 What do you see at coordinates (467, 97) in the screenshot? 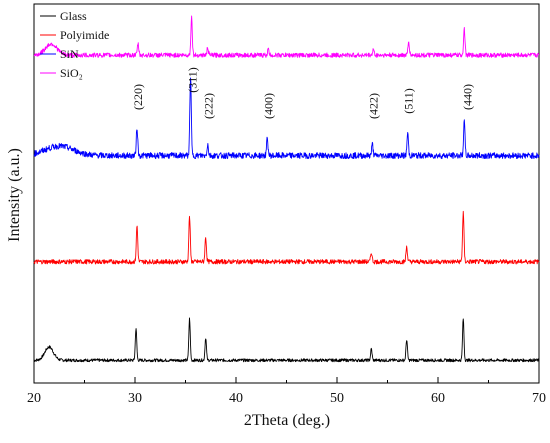
I see `peak-label: (440)` at bounding box center [467, 97].